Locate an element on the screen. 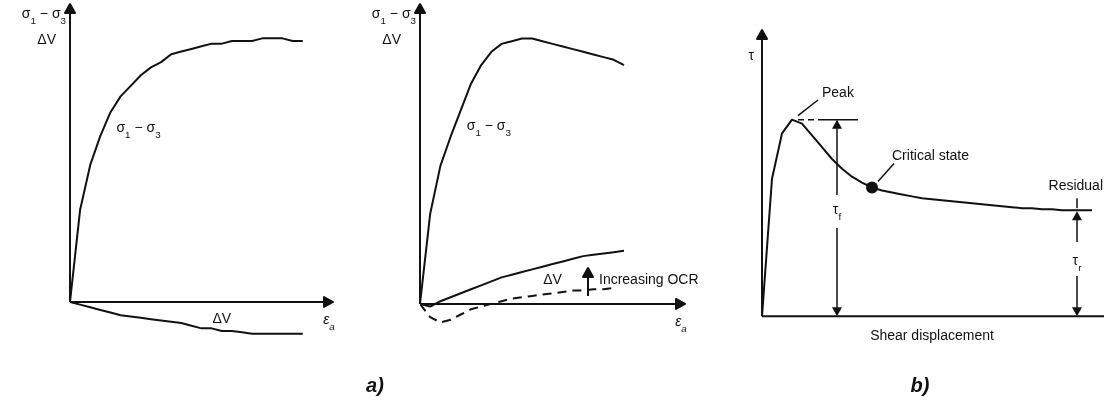 The height and width of the screenshot is (405, 1105). text: a) is located at coordinates (375, 385).